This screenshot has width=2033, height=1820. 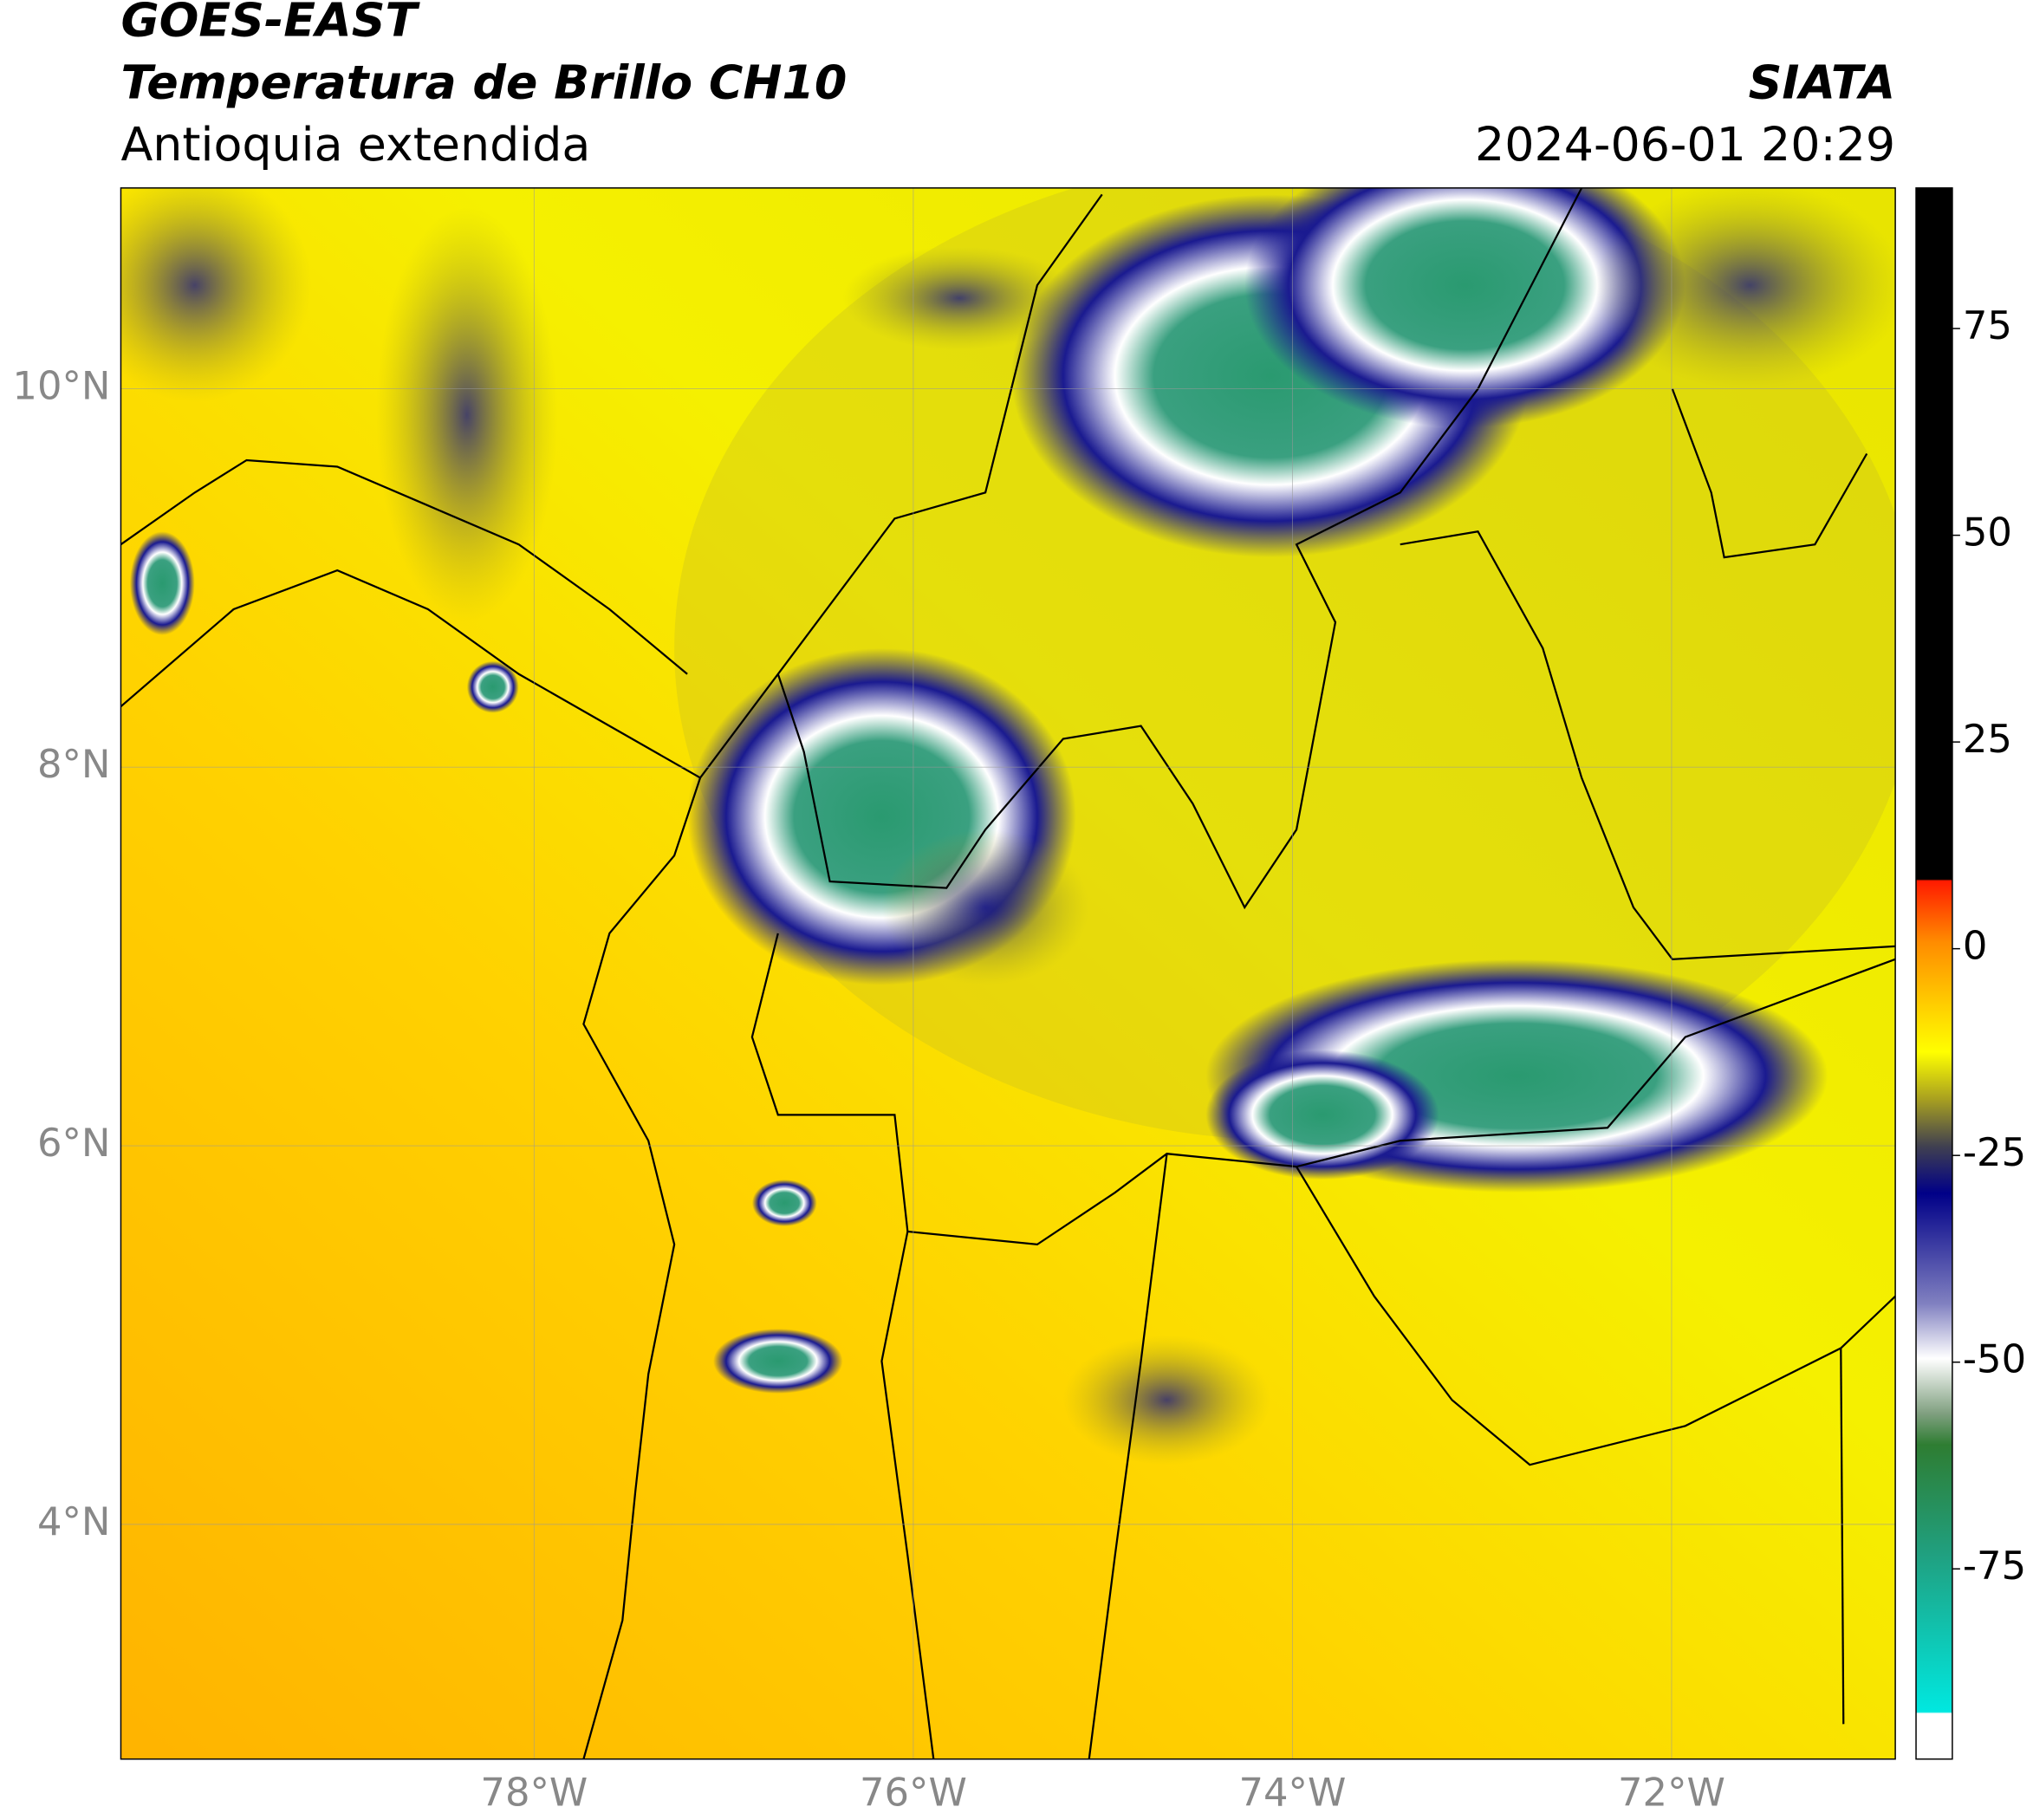 I want to click on colorbar-tick-label: -75, so click(x=1994, y=1566).